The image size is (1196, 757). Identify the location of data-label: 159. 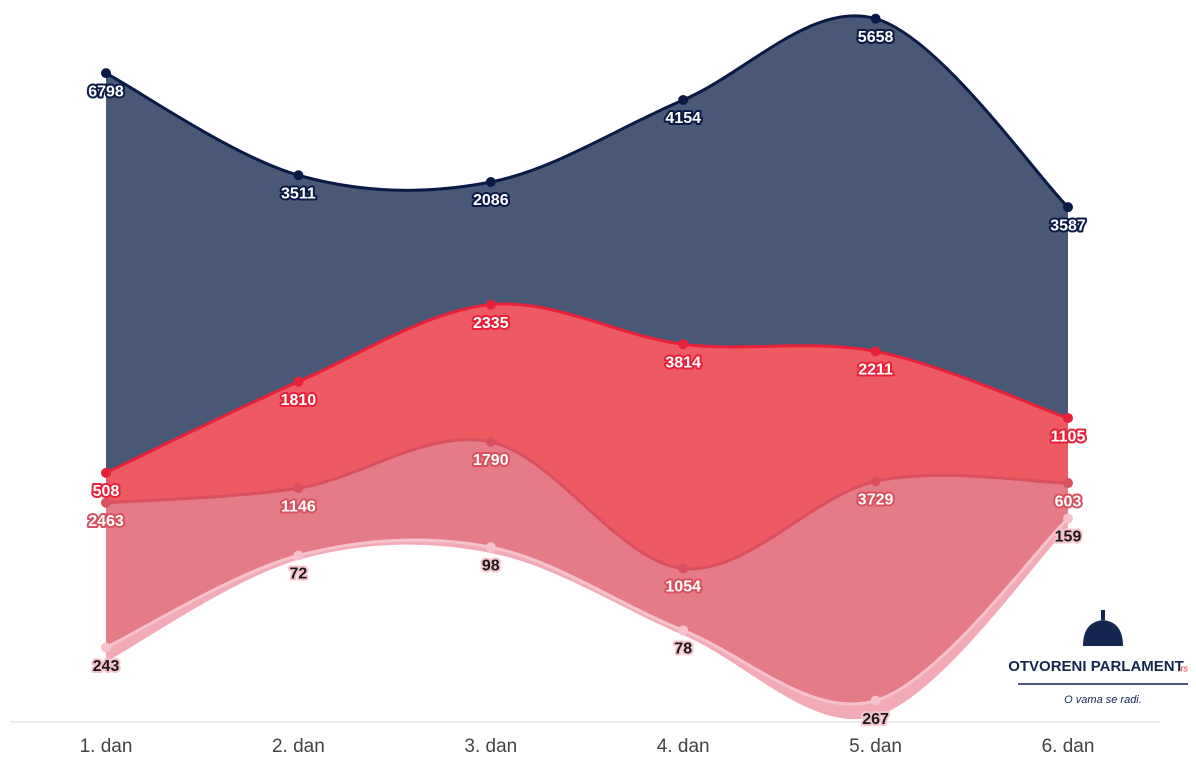
(1068, 537).